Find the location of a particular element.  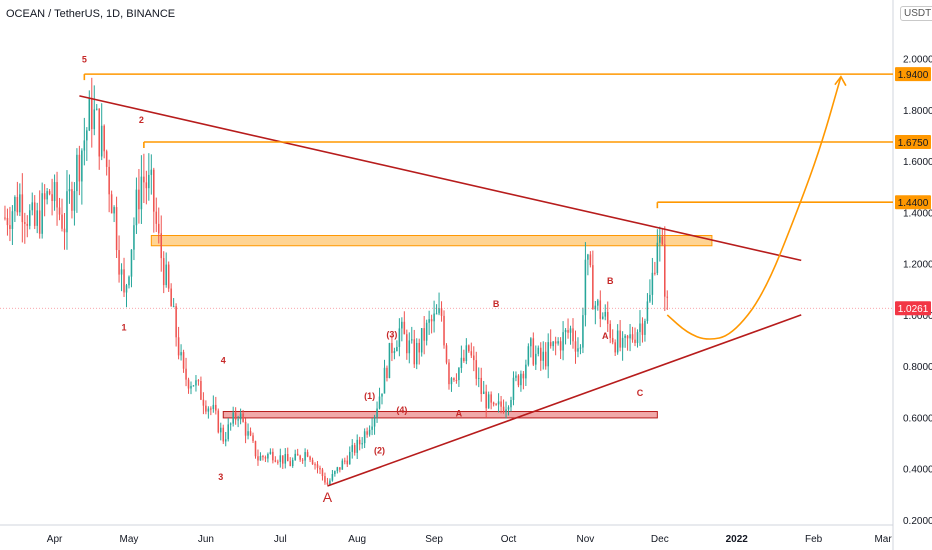

y-tick-label: 1.8000 is located at coordinates (917, 111).